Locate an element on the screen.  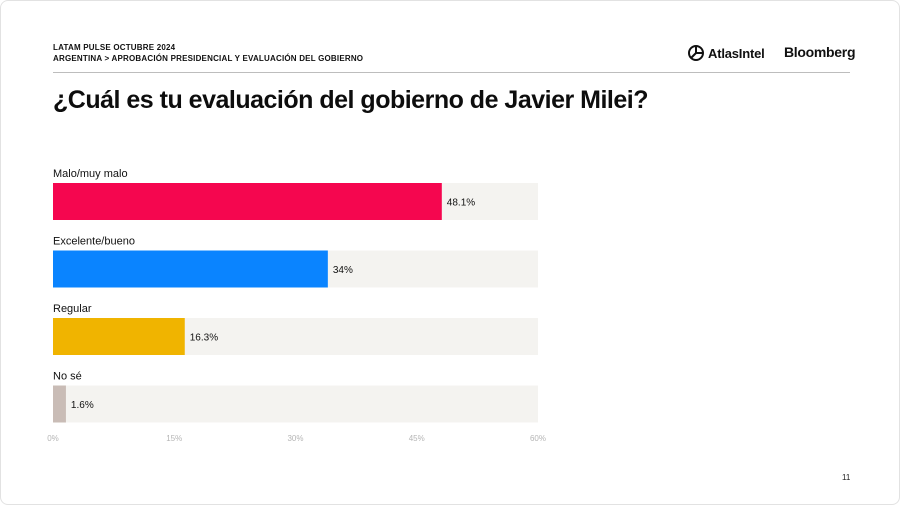
bar-value-label: 16.3% is located at coordinates (204, 338).